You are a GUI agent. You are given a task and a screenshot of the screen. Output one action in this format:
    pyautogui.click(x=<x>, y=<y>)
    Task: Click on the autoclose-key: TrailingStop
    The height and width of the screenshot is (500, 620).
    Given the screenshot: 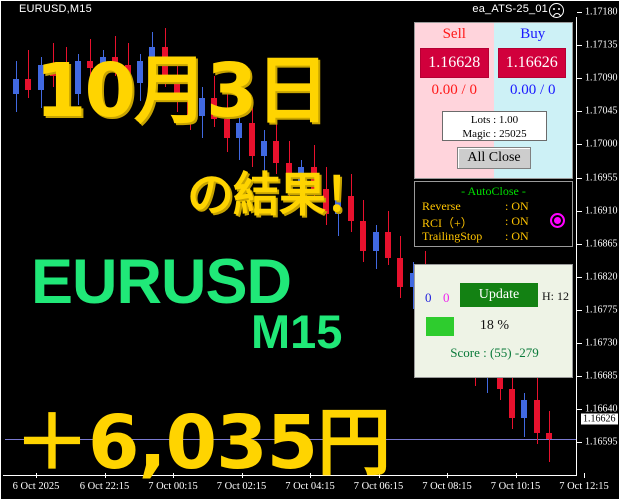 What is the action you would take?
    pyautogui.click(x=452, y=236)
    